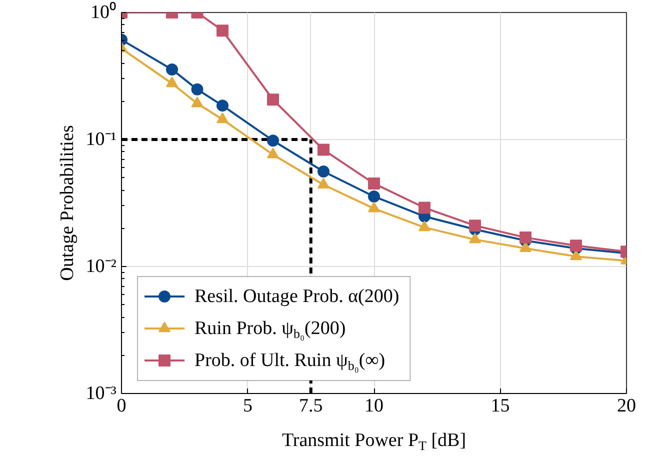 The width and height of the screenshot is (660, 466). What do you see at coordinates (103, 12) in the screenshot?
I see `y-tick-label: 10⁰` at bounding box center [103, 12].